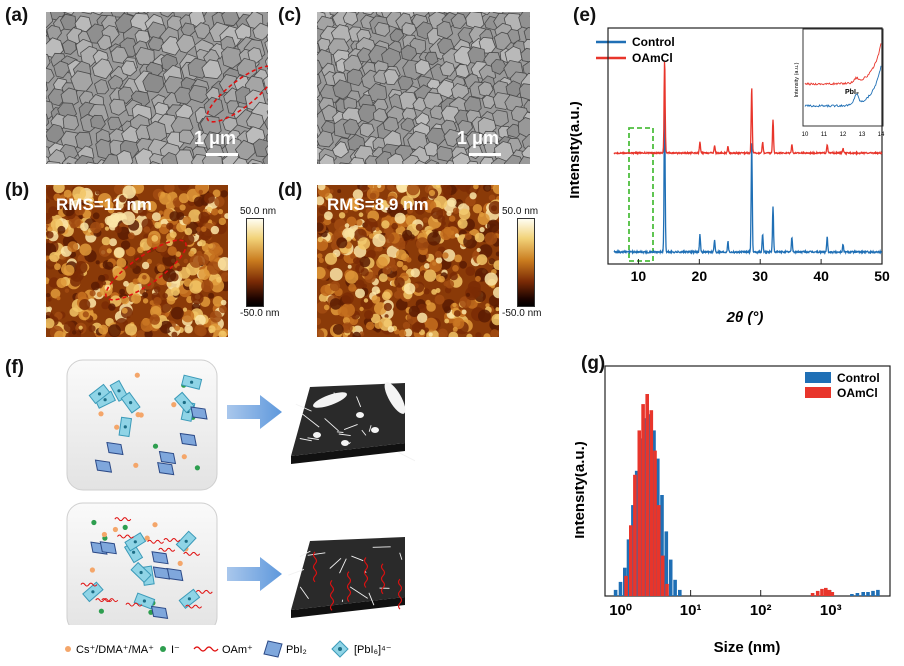  What do you see at coordinates (68, 649) in the screenshot?
I see `cation-dot-icon` at bounding box center [68, 649].